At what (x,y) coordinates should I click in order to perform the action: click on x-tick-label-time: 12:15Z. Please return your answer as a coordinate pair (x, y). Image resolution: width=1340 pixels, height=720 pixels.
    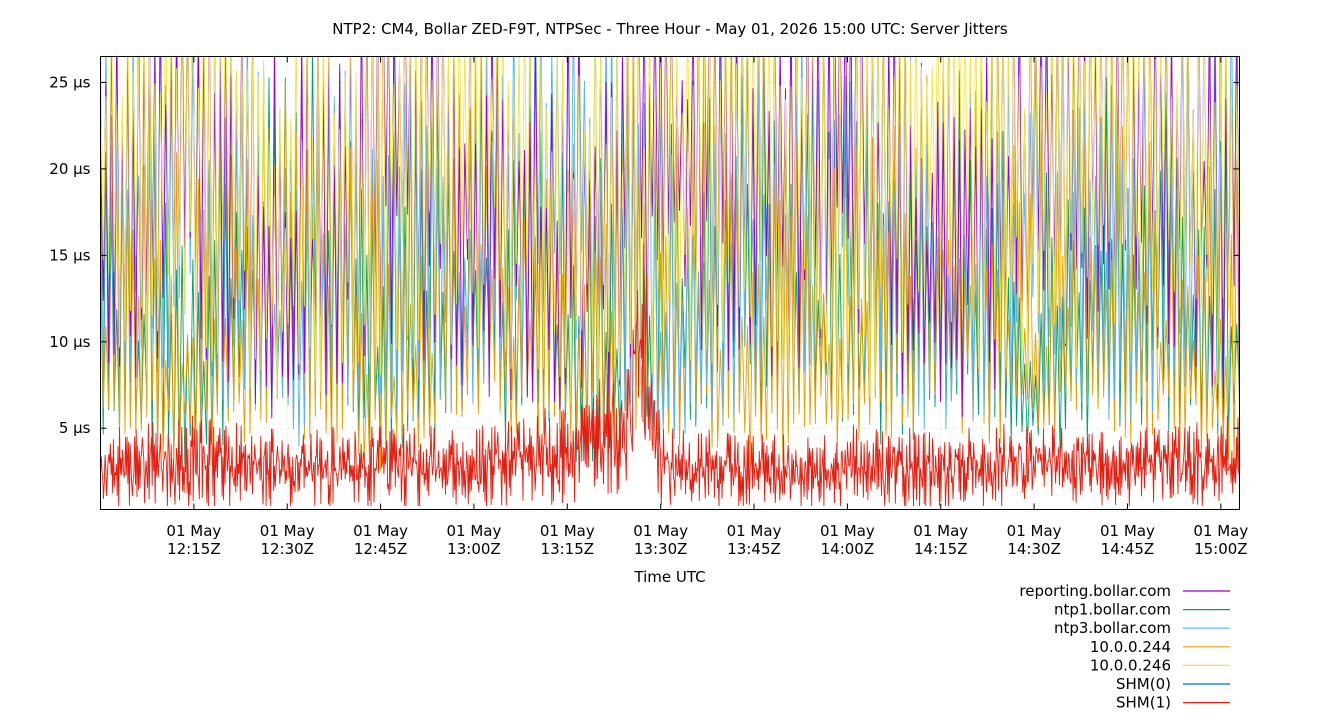
    Looking at the image, I should click on (194, 549).